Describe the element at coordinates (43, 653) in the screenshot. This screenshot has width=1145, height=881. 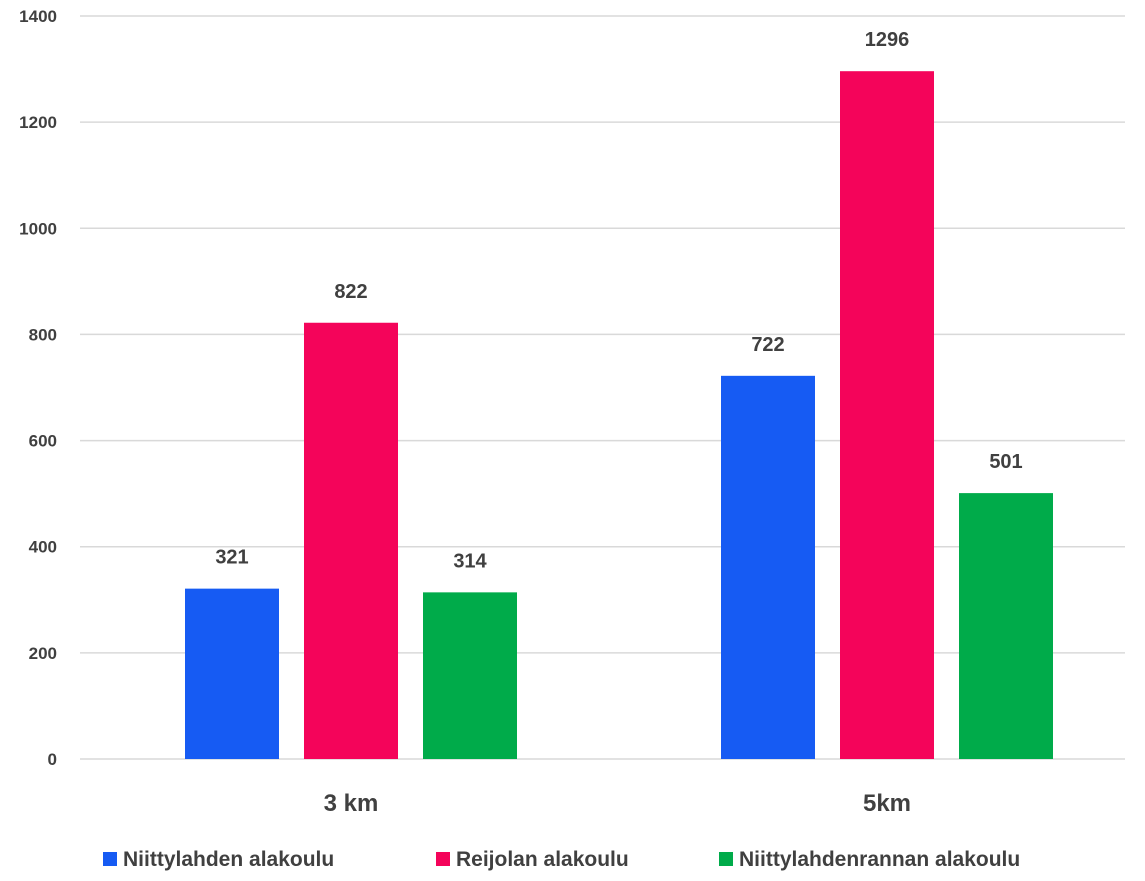
I see `y-tick-label: 200` at that location.